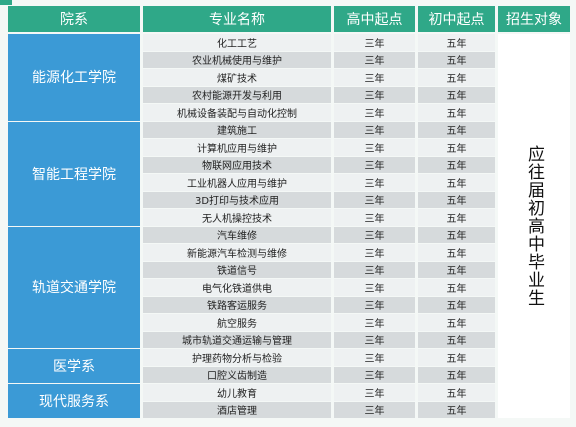  Describe the element at coordinates (237, 409) in the screenshot. I see `major-name: 酒店管理` at that location.